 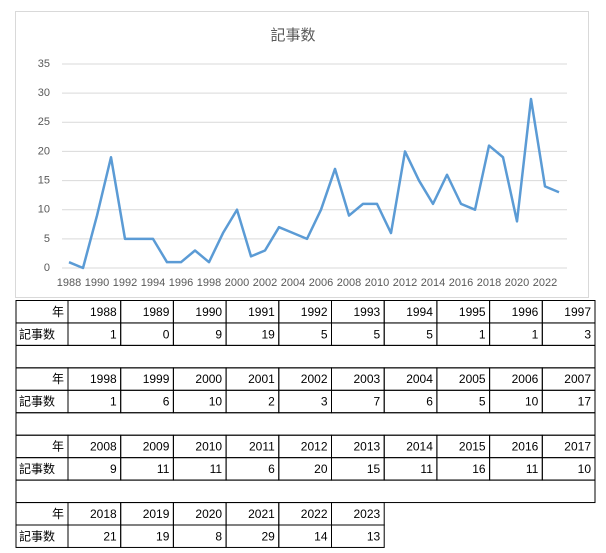 What do you see at coordinates (472, 447) in the screenshot?
I see `year-cell: 2015` at bounding box center [472, 447].